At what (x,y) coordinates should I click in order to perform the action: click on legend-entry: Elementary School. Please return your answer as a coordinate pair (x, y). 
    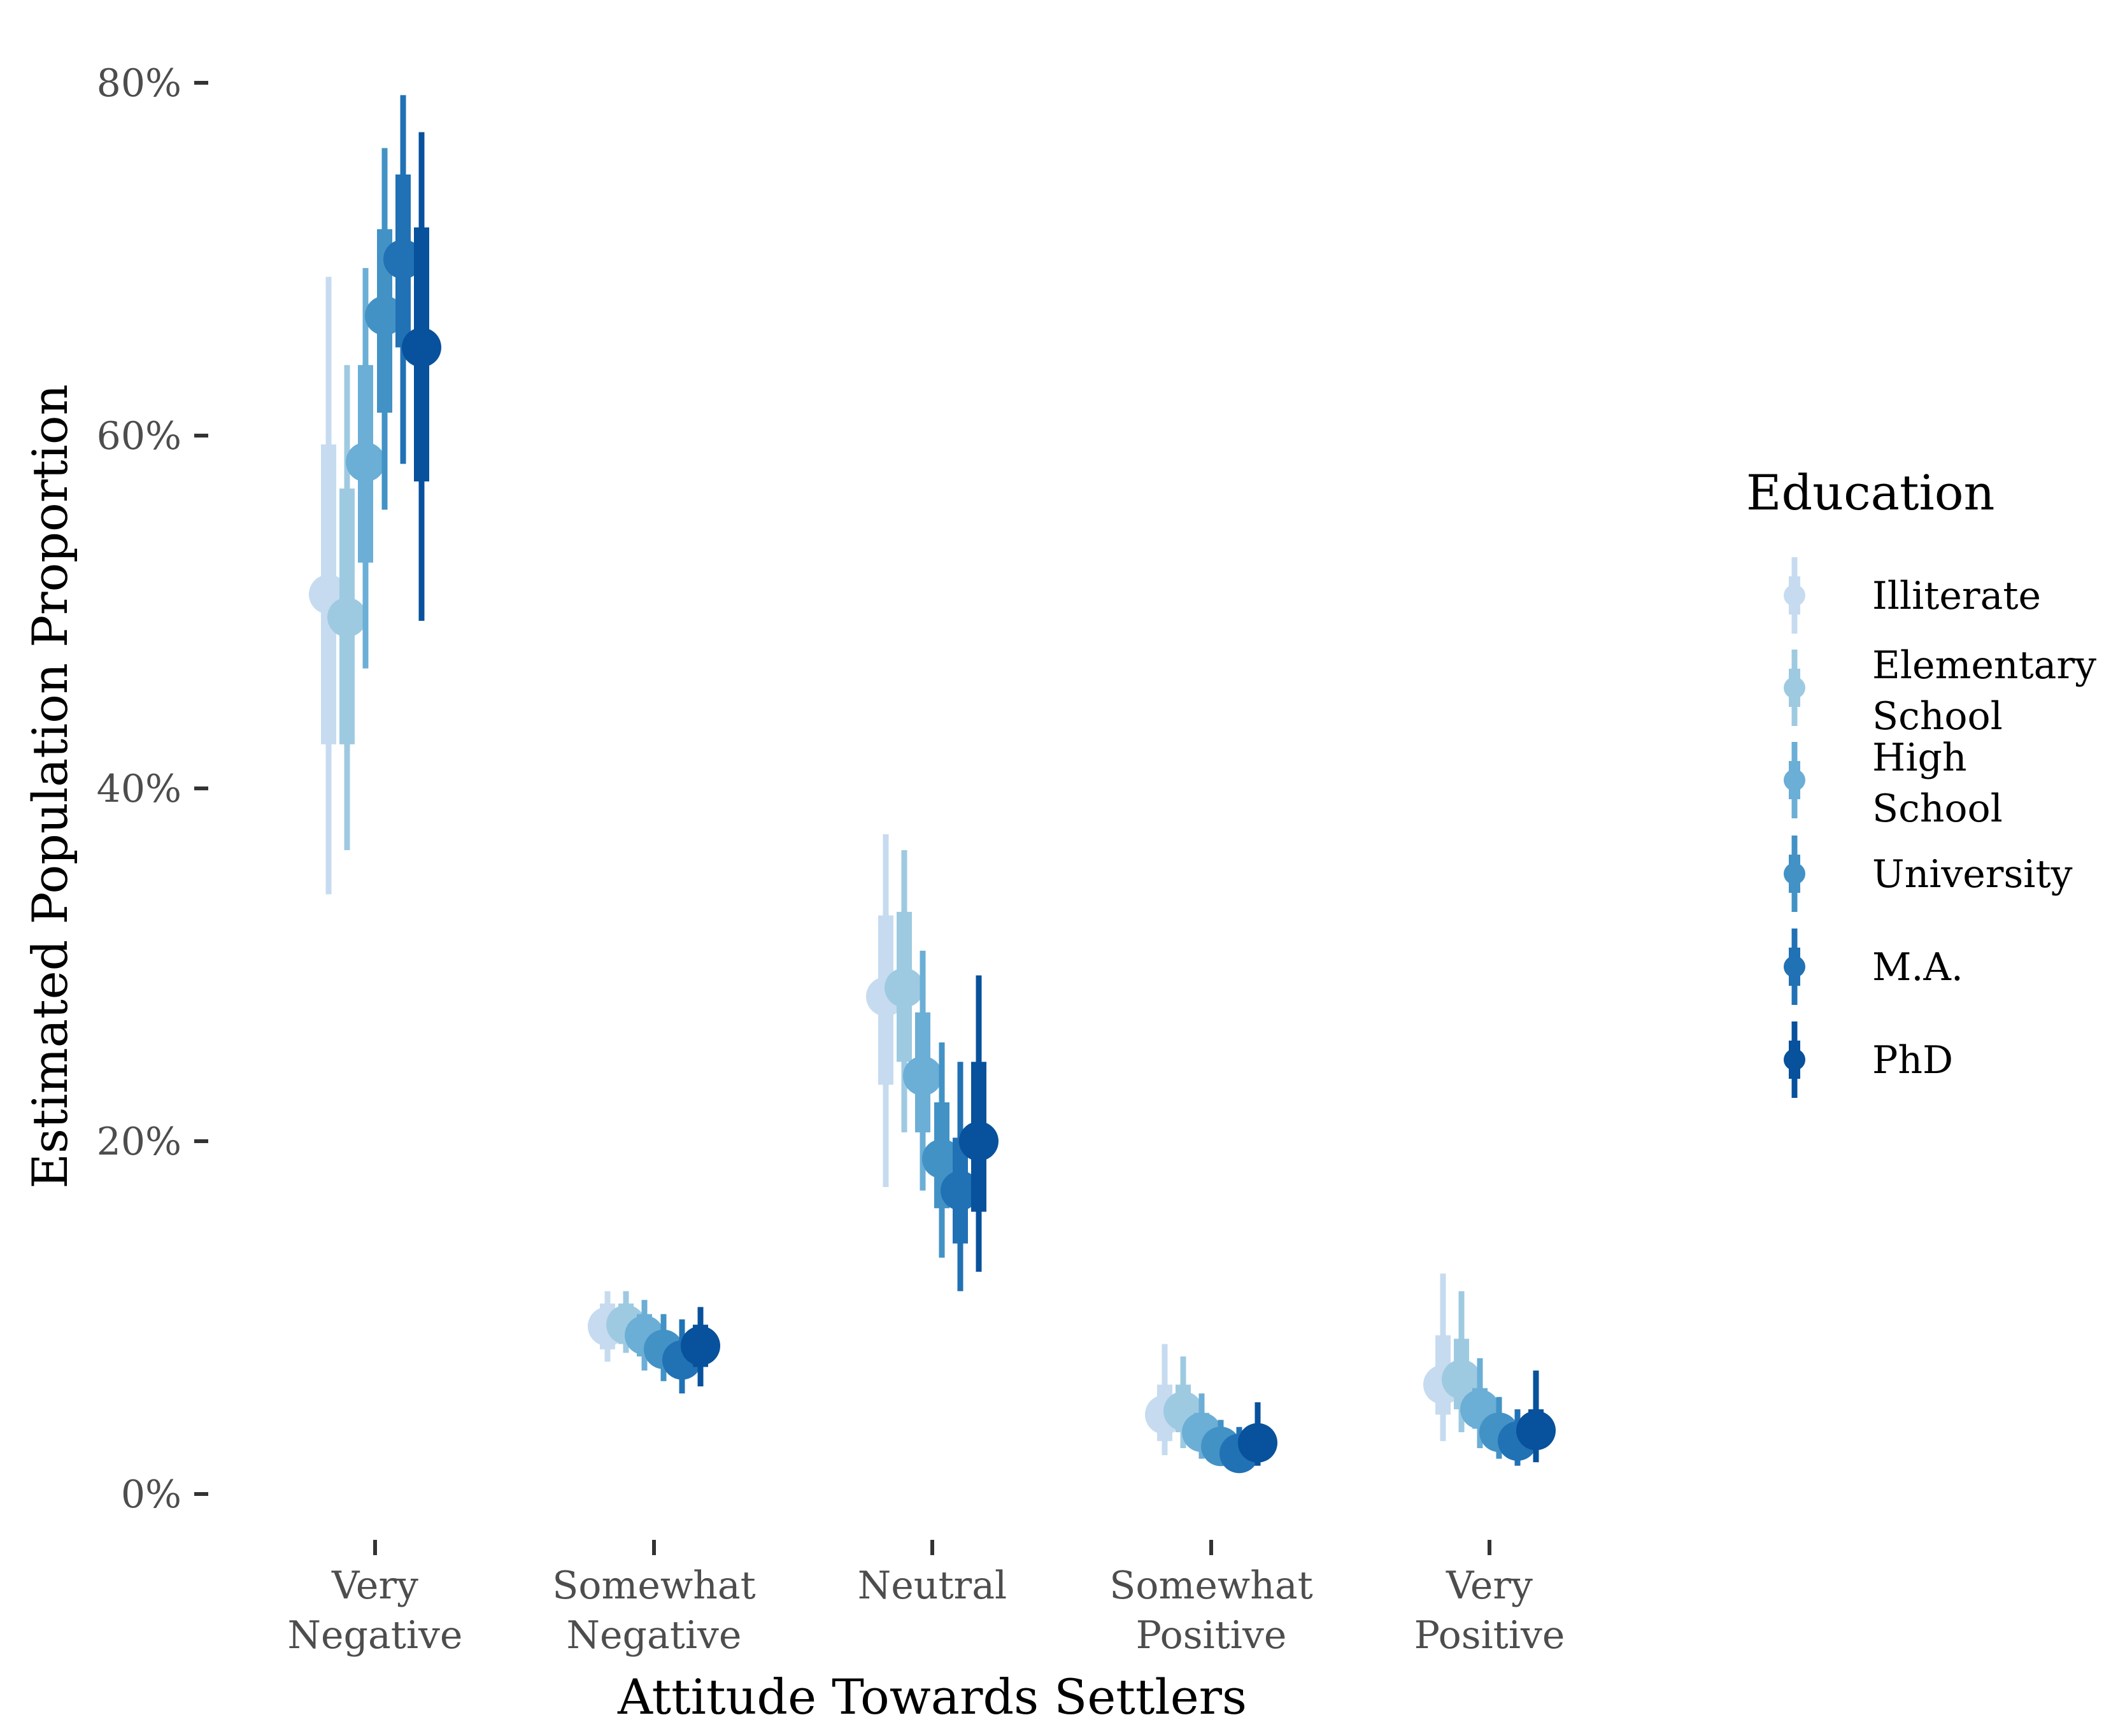
    Looking at the image, I should click on (1940, 691).